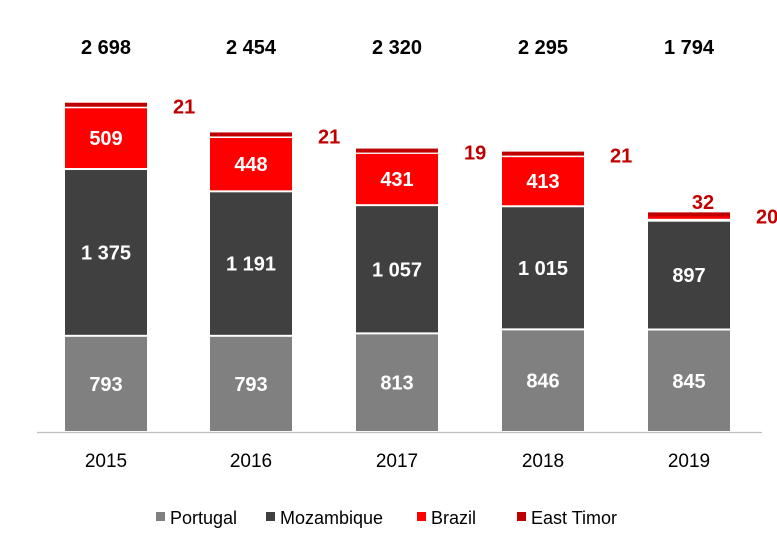 The height and width of the screenshot is (555, 777). What do you see at coordinates (475, 154) in the screenshot?
I see `value-label-east-timor-2017: 19` at bounding box center [475, 154].